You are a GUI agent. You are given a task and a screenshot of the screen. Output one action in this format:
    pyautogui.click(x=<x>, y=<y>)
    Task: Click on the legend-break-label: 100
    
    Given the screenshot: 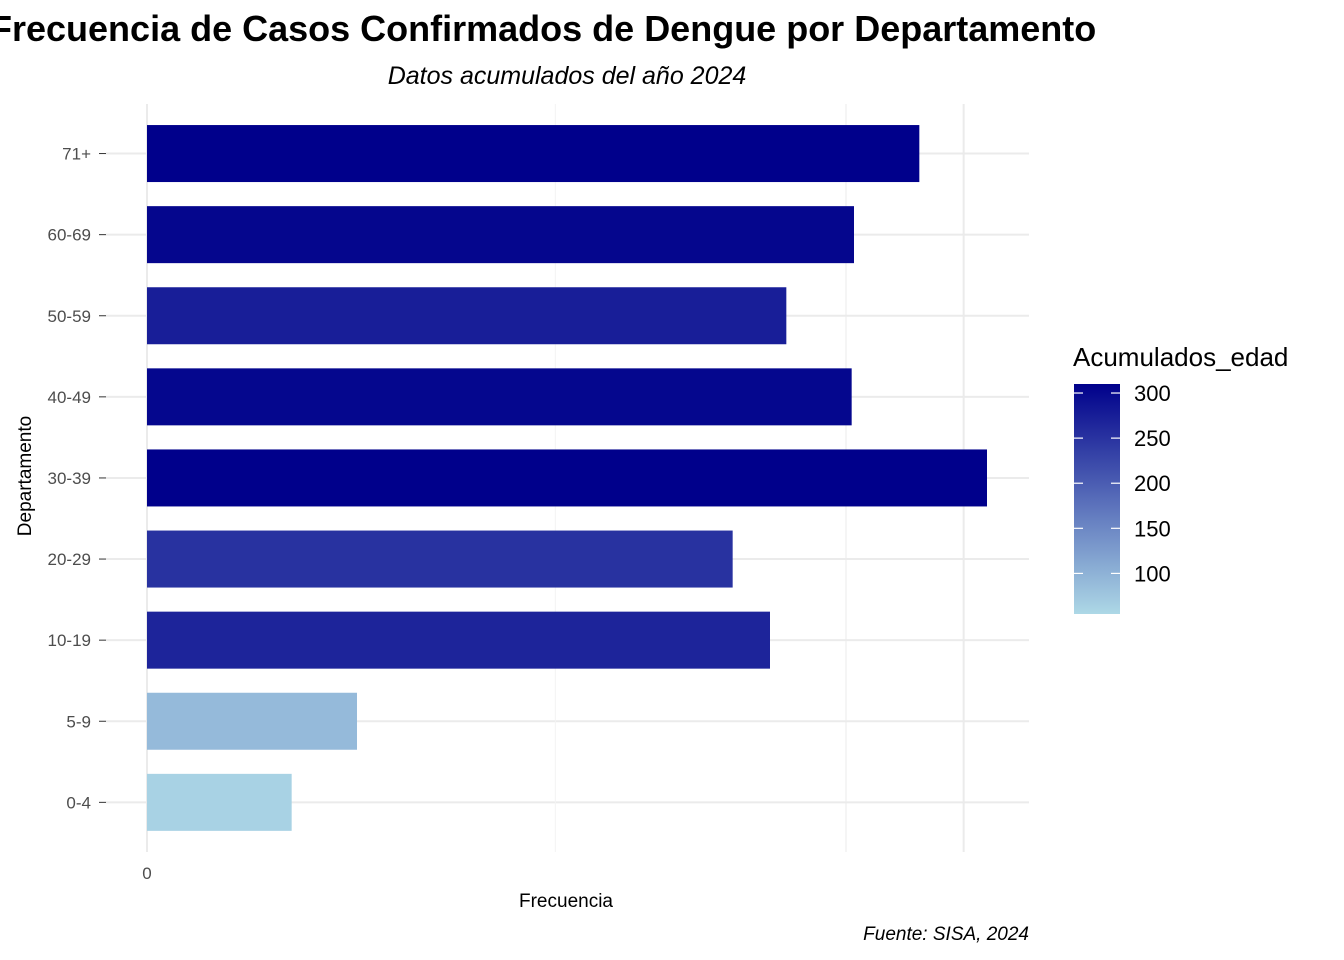 What is the action you would take?
    pyautogui.click(x=1152, y=573)
    